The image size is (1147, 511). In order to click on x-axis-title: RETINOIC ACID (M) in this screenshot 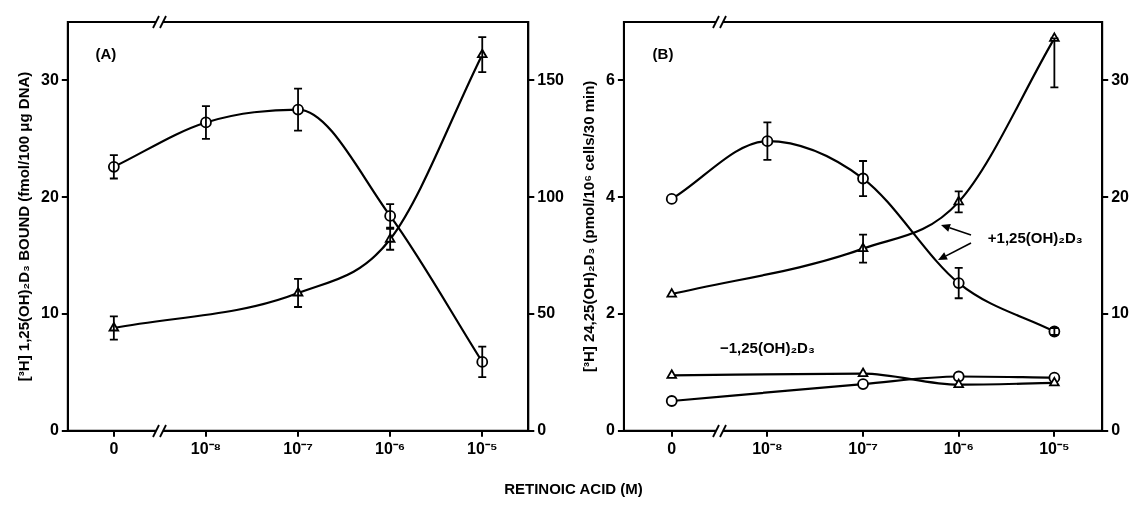, I will do `click(573, 488)`.